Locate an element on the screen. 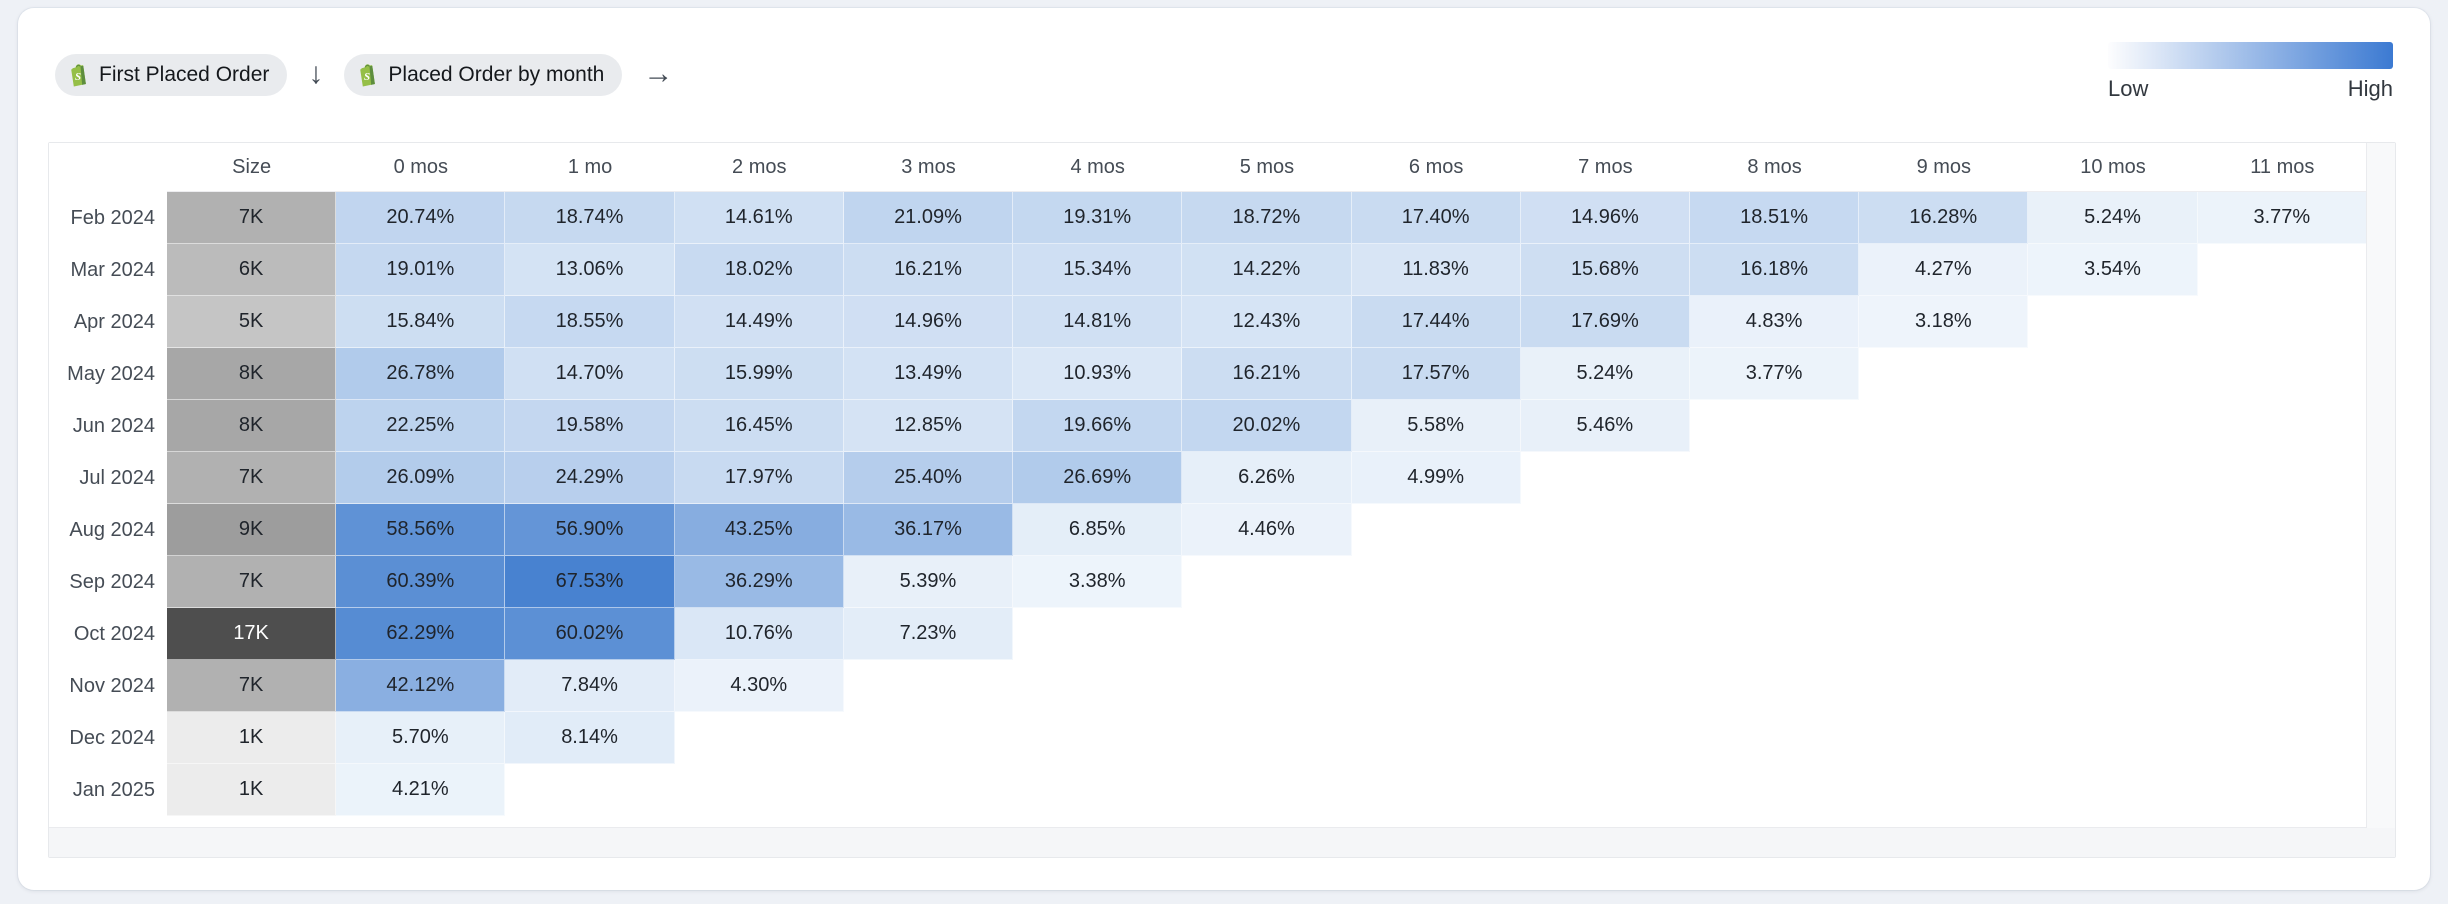  heatmap-cell: 18.02% is located at coordinates (759, 270).